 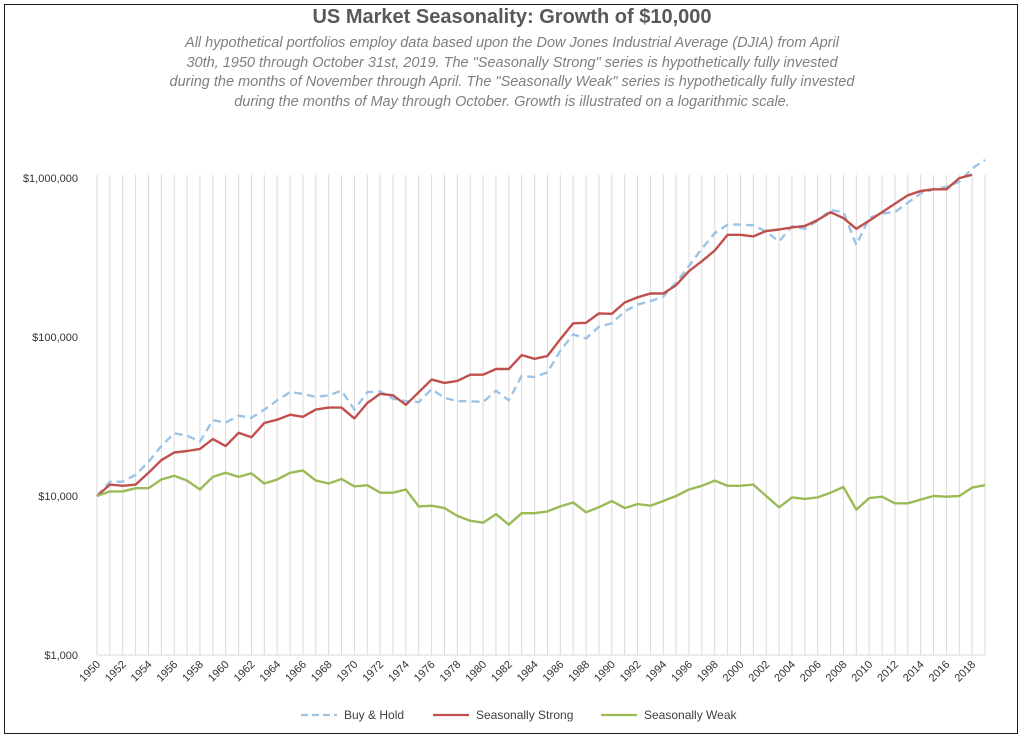 What do you see at coordinates (348, 672) in the screenshot?
I see `x-tick-label: 1970` at bounding box center [348, 672].